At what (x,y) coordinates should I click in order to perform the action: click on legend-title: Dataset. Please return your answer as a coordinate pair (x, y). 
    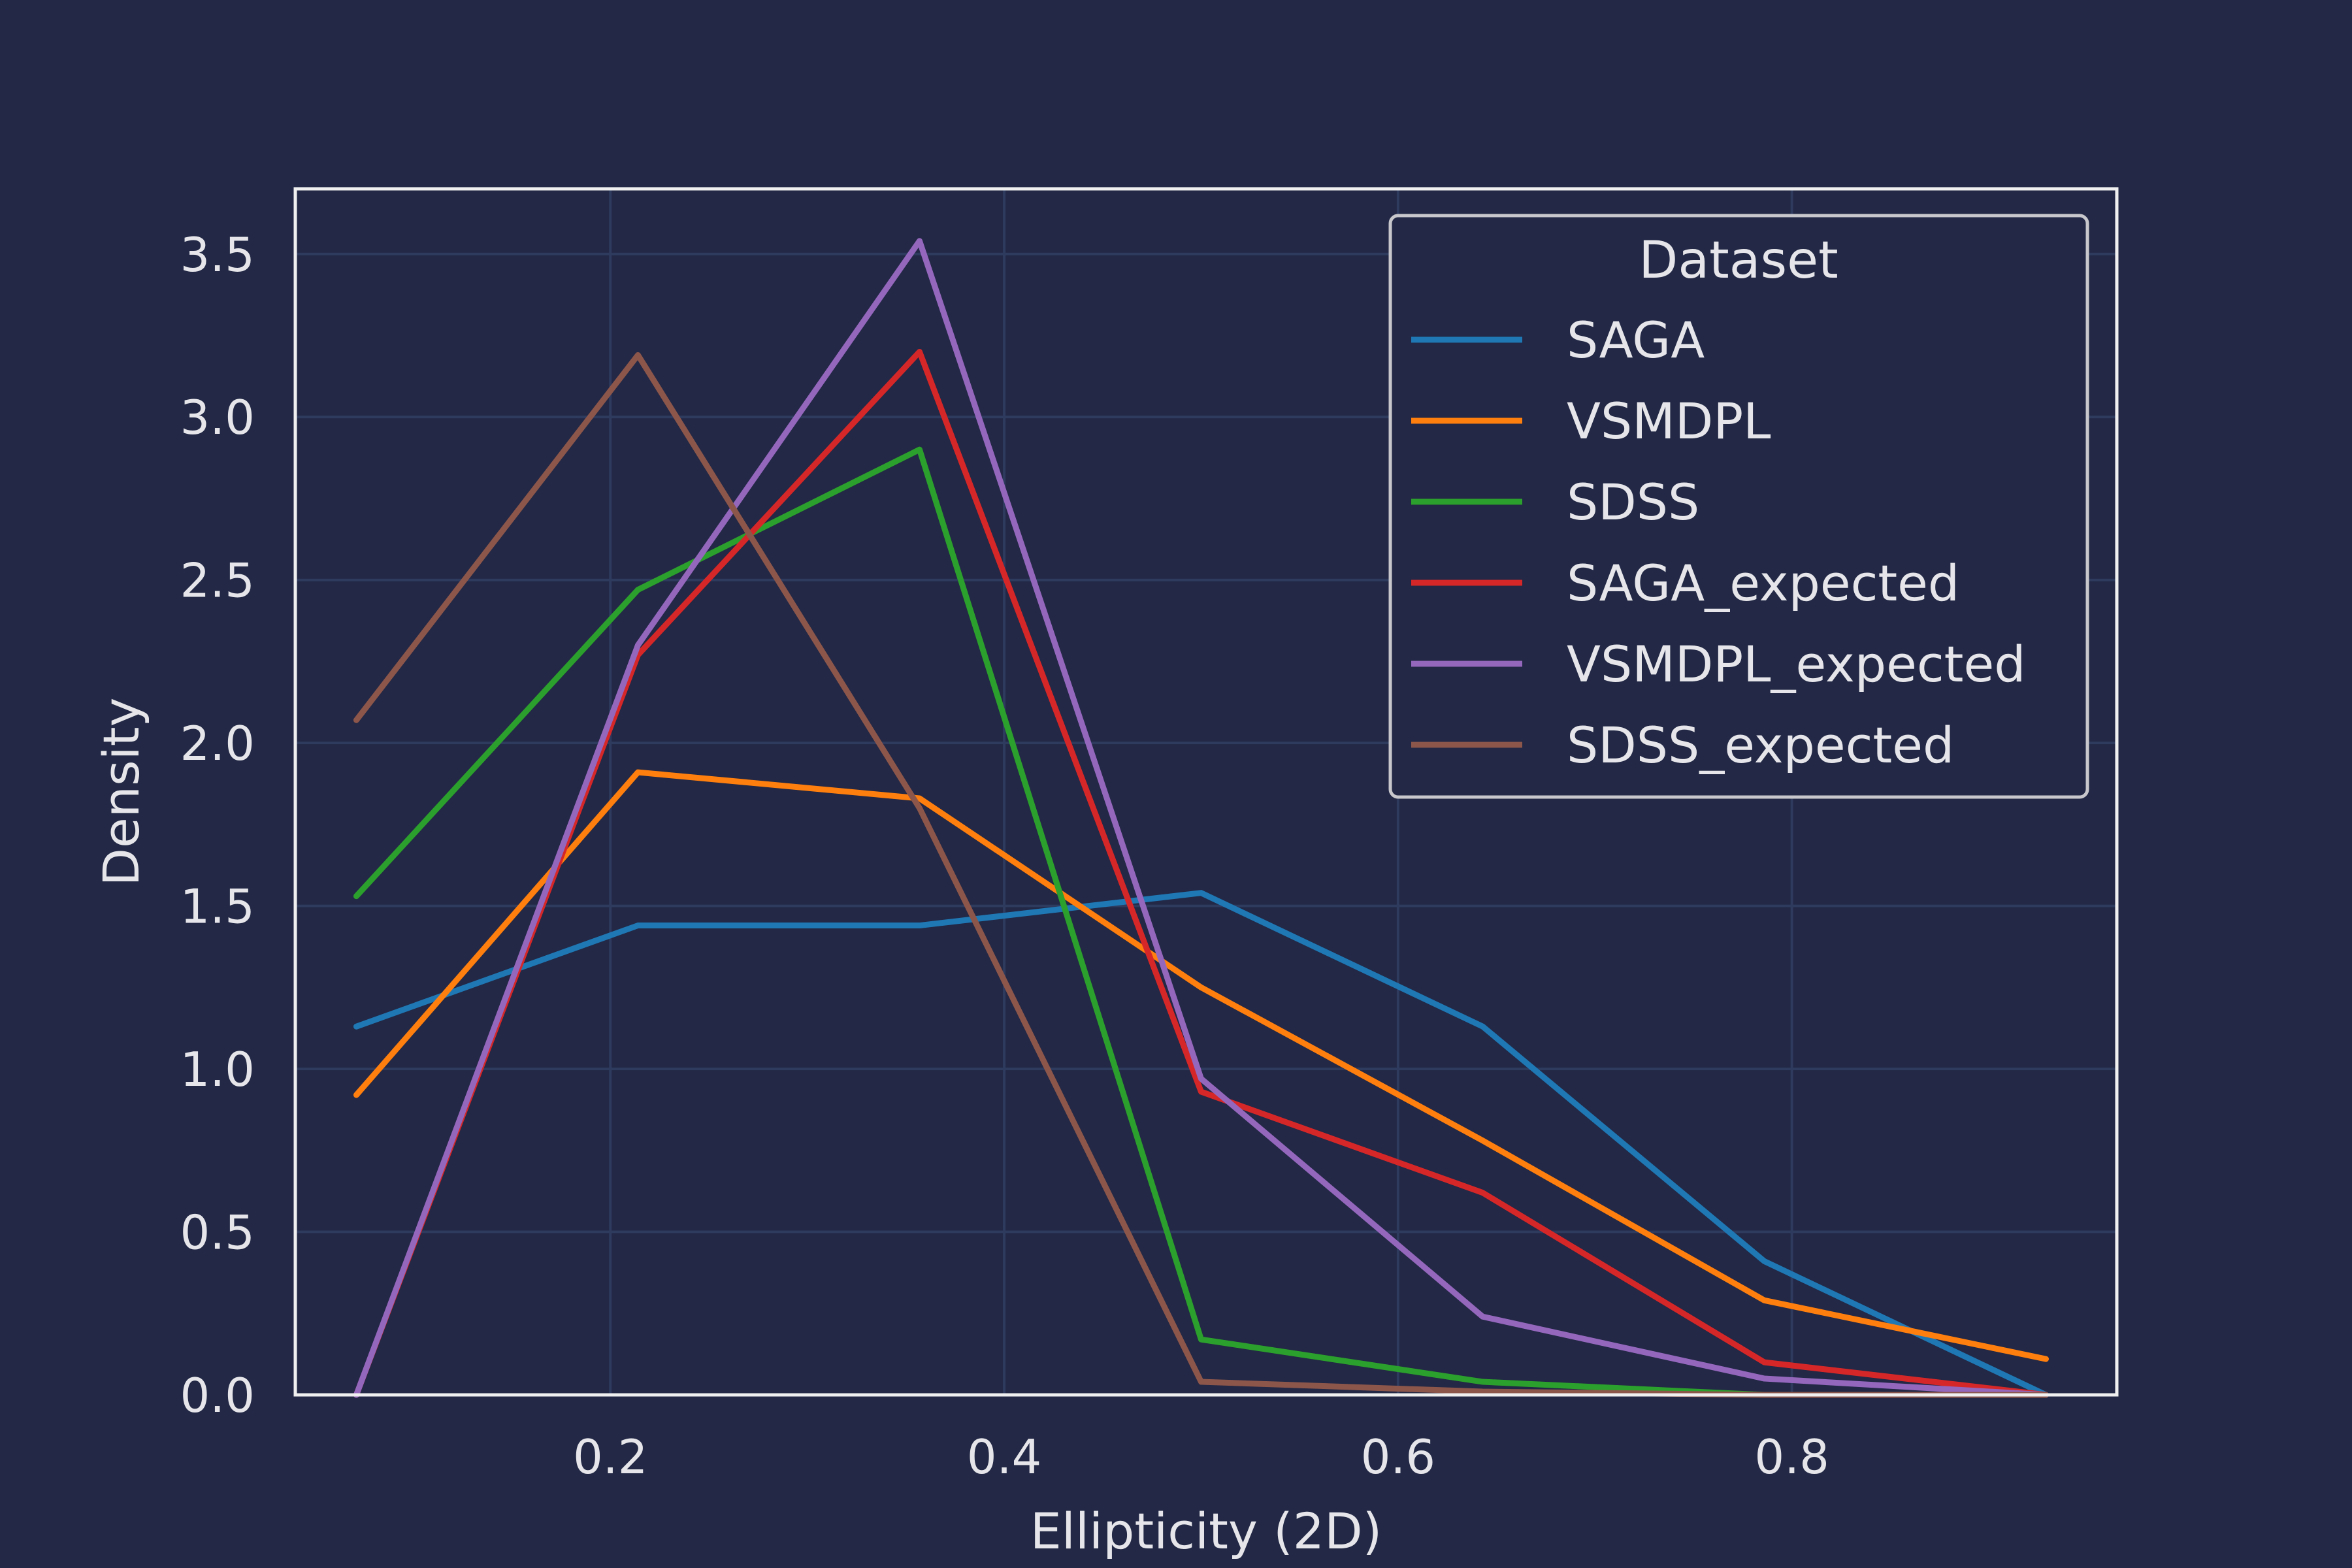
    Looking at the image, I should click on (1738, 260).